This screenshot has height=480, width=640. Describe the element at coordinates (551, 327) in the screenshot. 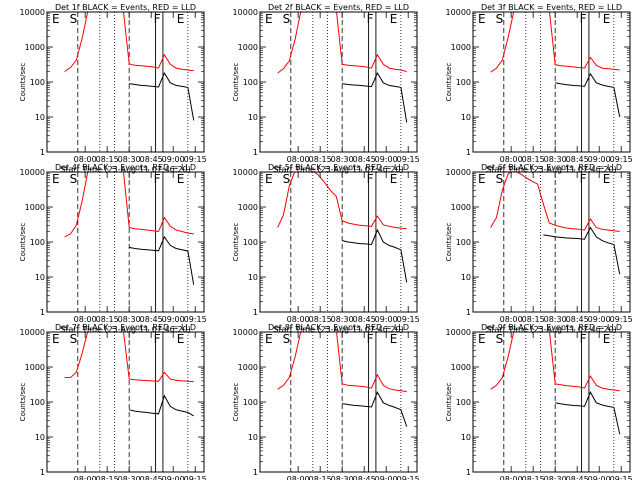

I see `panel-title: Det 9f BLACK = Events, RED = LLD` at that location.